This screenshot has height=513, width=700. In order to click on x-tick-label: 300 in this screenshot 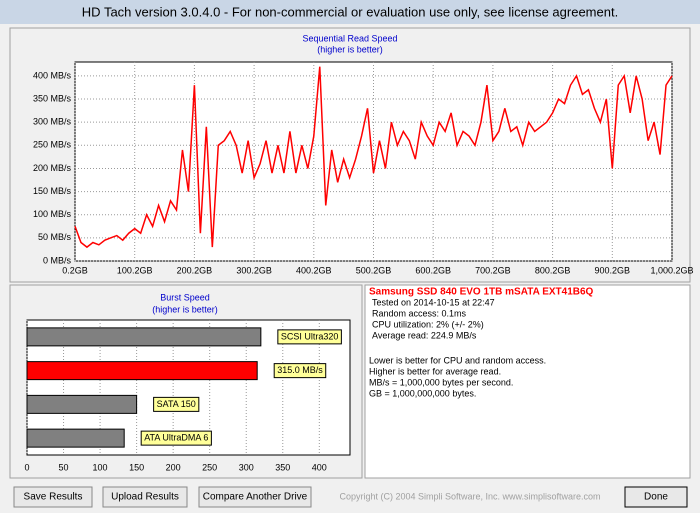, I will do `click(246, 467)`.